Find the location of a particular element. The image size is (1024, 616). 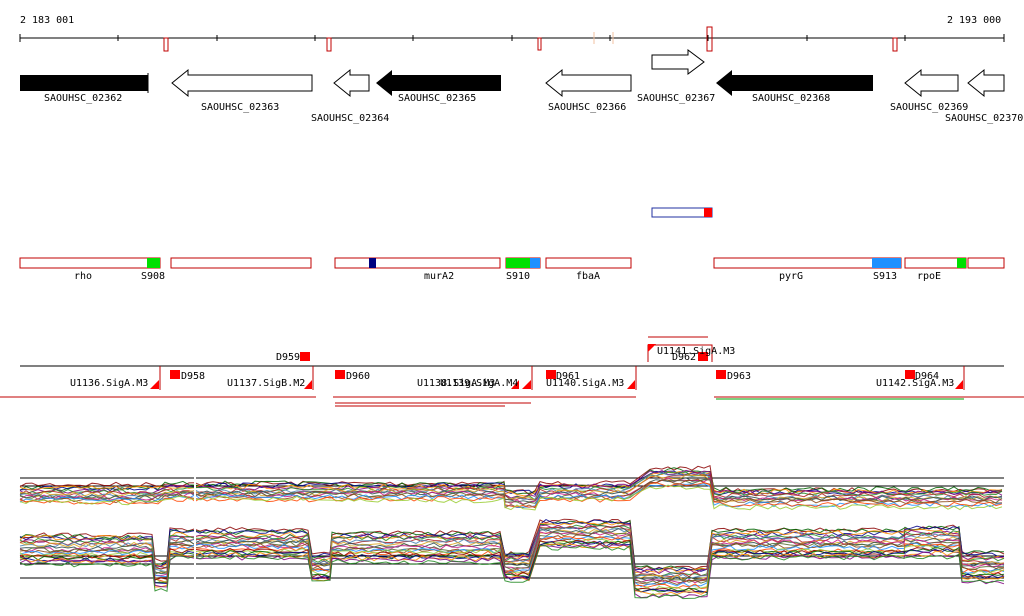

operon-gene-label: rpoE is located at coordinates (929, 276).